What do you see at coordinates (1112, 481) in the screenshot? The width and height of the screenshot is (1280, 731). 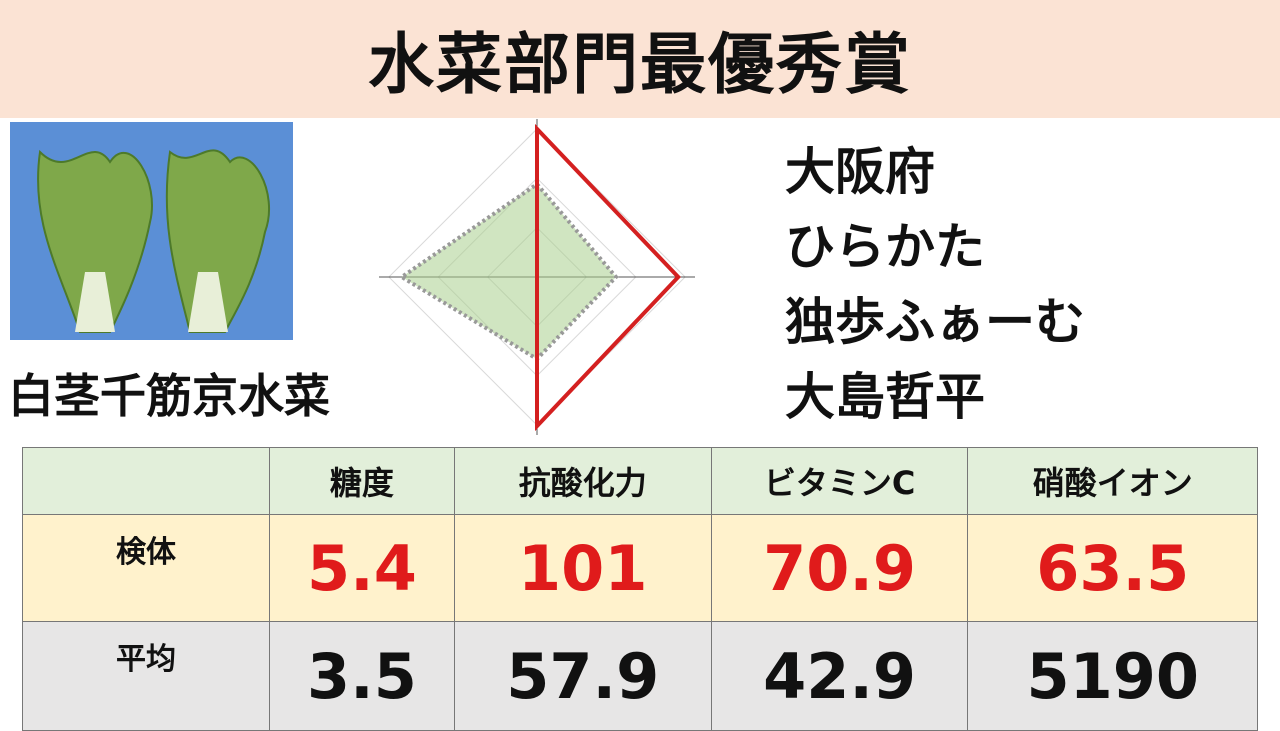 I see `header-cell: 硝酸イオン` at bounding box center [1112, 481].